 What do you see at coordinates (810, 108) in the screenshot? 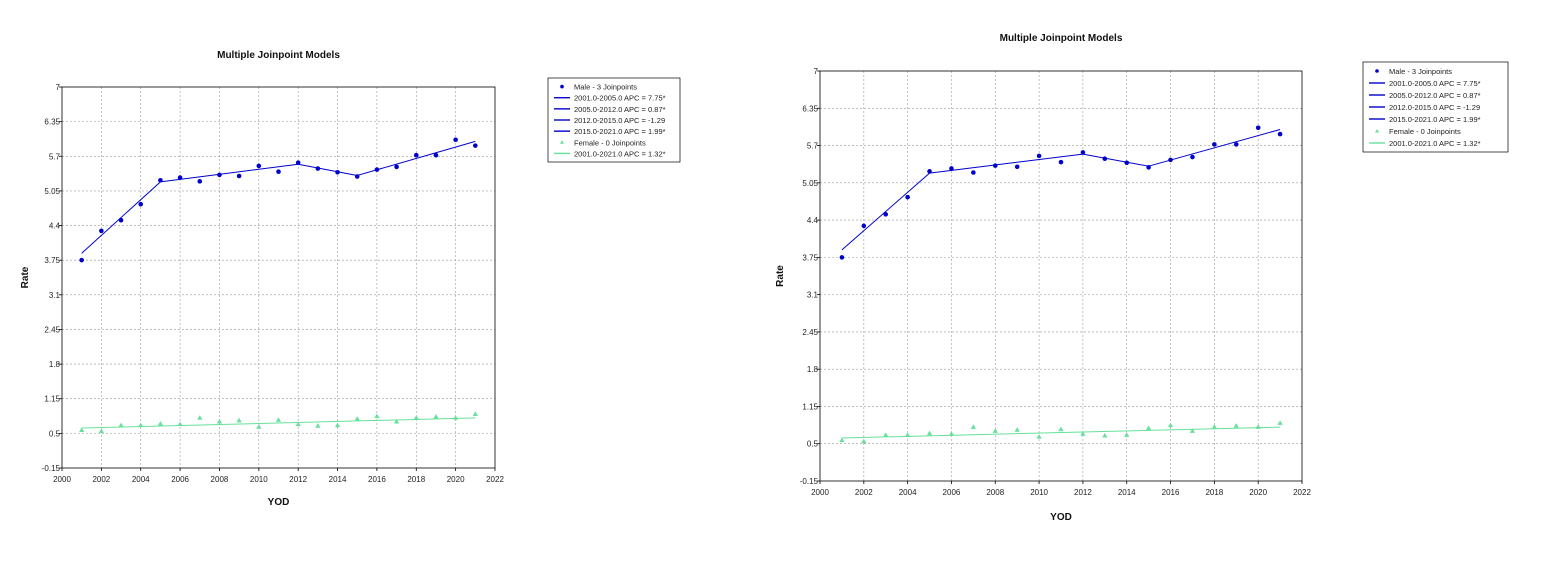
I see `y-tick-label: 6.35` at bounding box center [810, 108].